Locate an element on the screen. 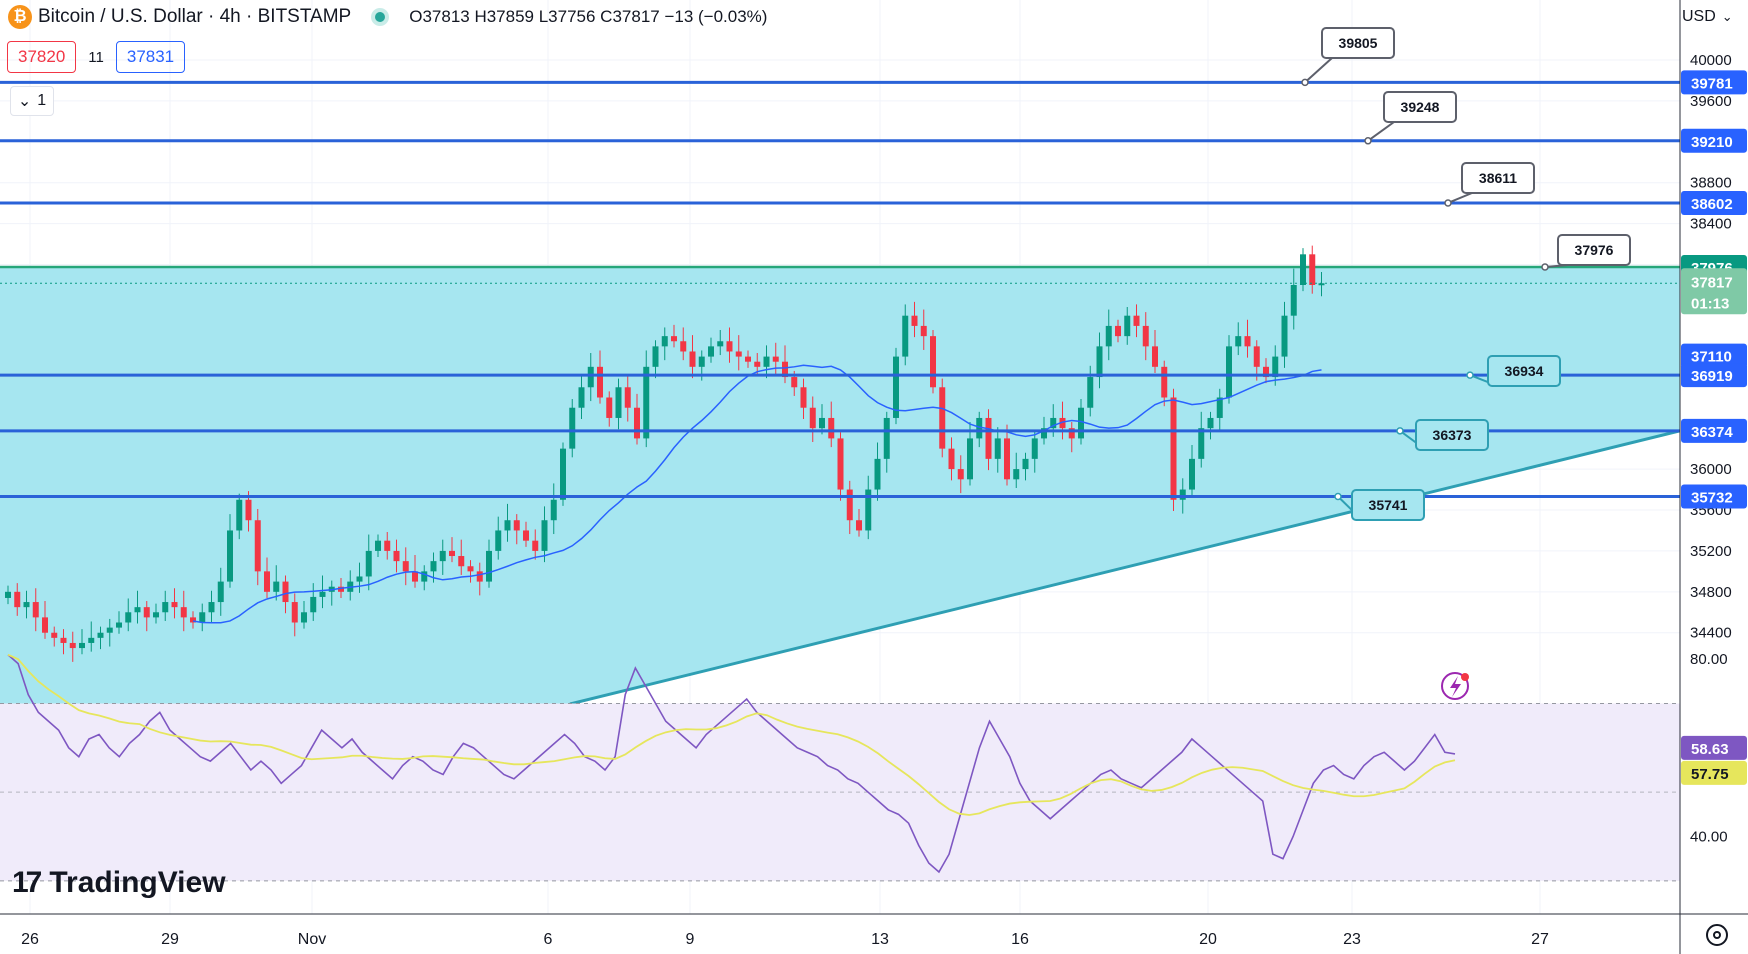  rsi-tick-label: 80.00 is located at coordinates (1709, 659).